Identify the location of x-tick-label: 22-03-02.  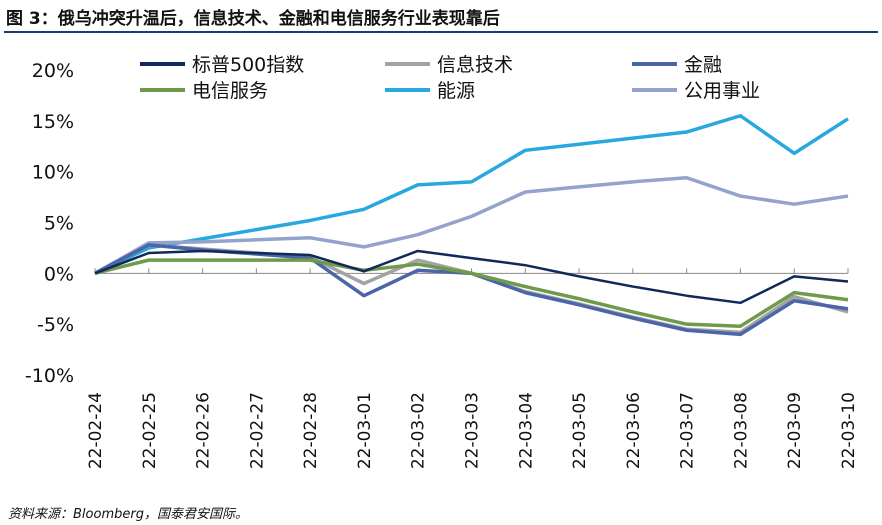
(419, 430).